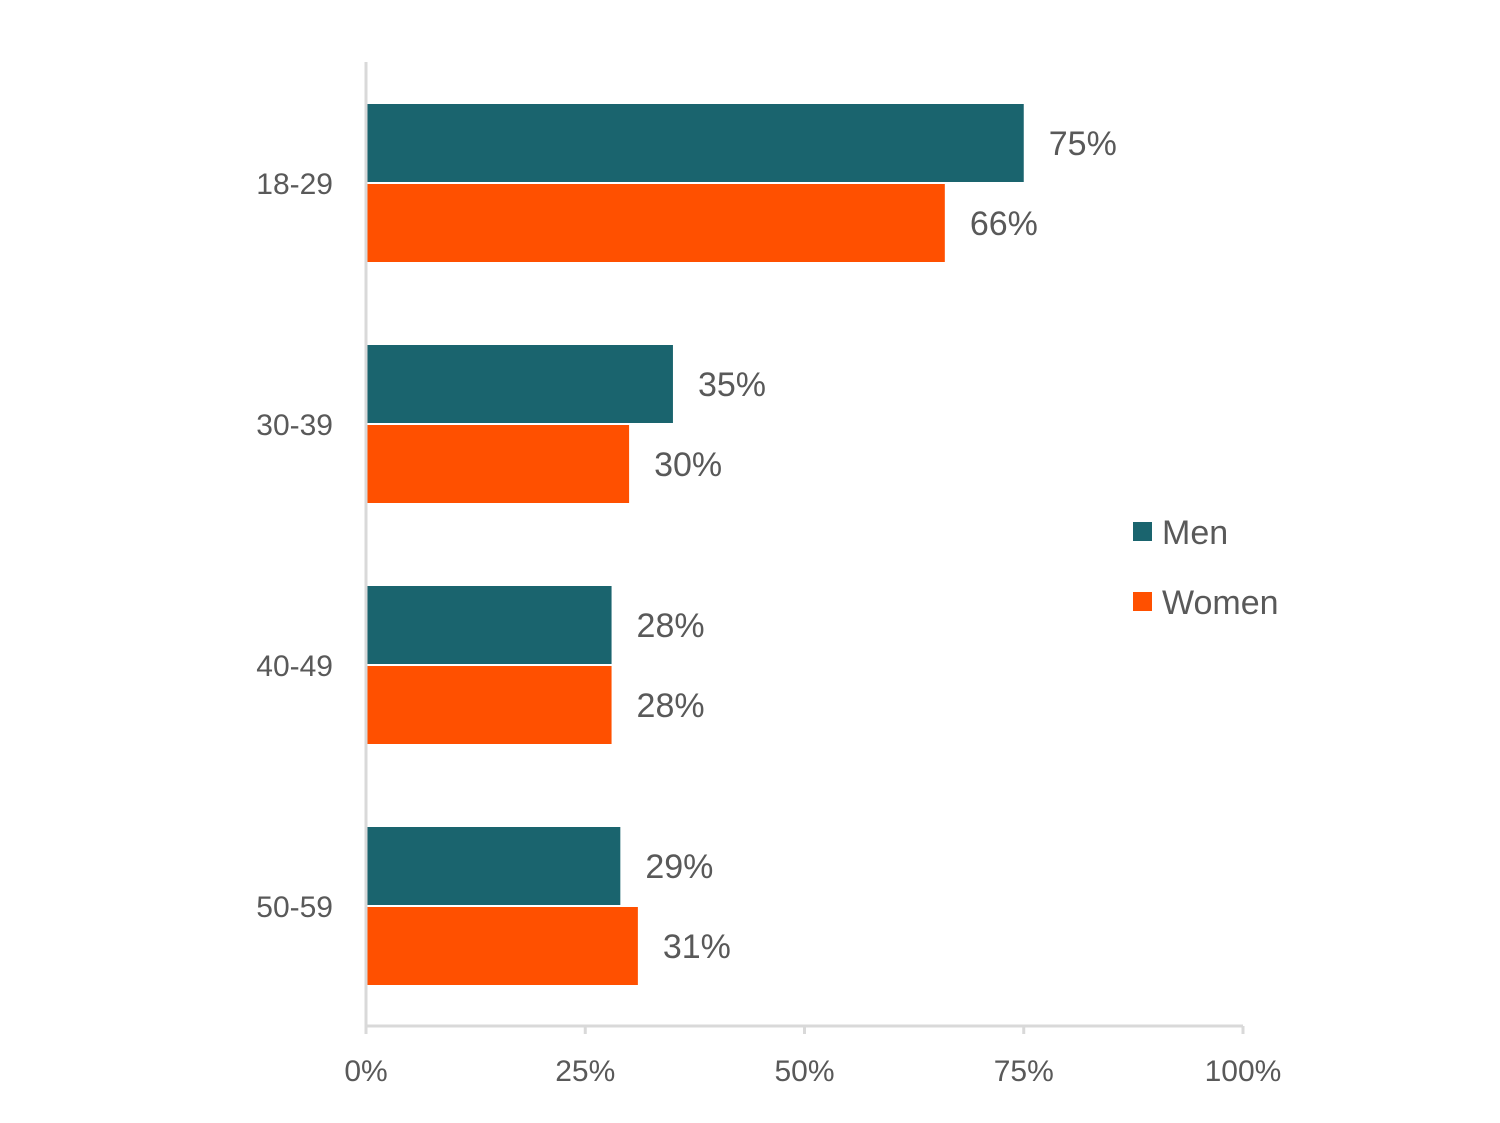  What do you see at coordinates (671, 706) in the screenshot?
I see `data-label-women-40-49: 28%` at bounding box center [671, 706].